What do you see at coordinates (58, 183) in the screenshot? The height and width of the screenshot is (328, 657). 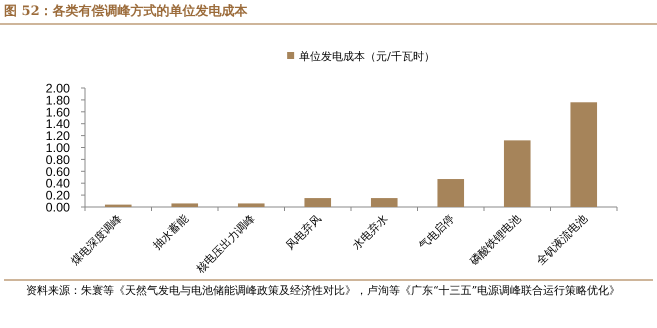 I see `y-tick-label: 0.40` at bounding box center [58, 183].